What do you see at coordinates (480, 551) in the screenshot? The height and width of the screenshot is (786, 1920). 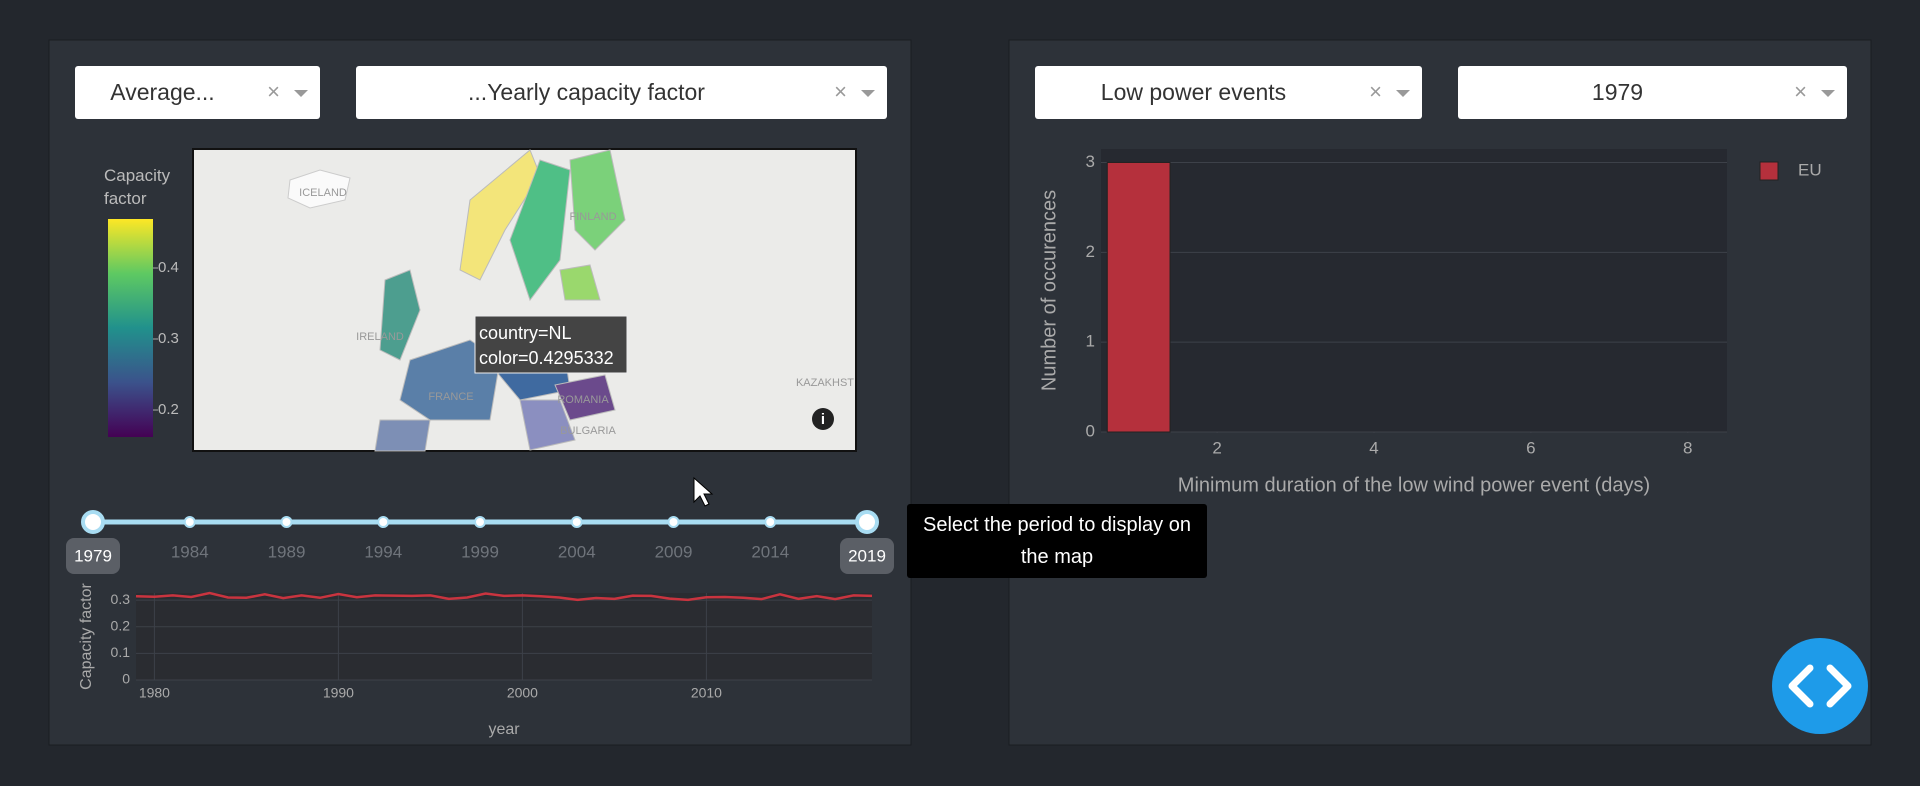 I see `slider-mark-label: 1999` at bounding box center [480, 551].